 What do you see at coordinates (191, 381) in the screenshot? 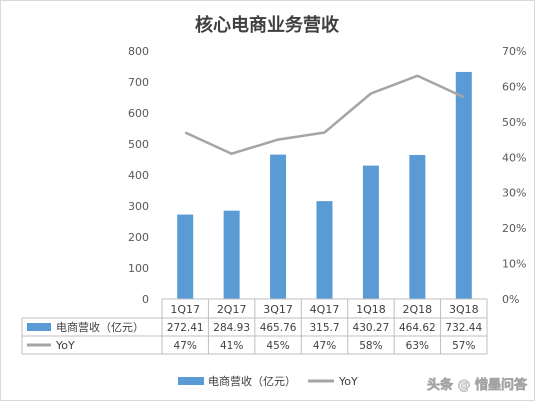
I see `legend-swatch-bars` at bounding box center [191, 381].